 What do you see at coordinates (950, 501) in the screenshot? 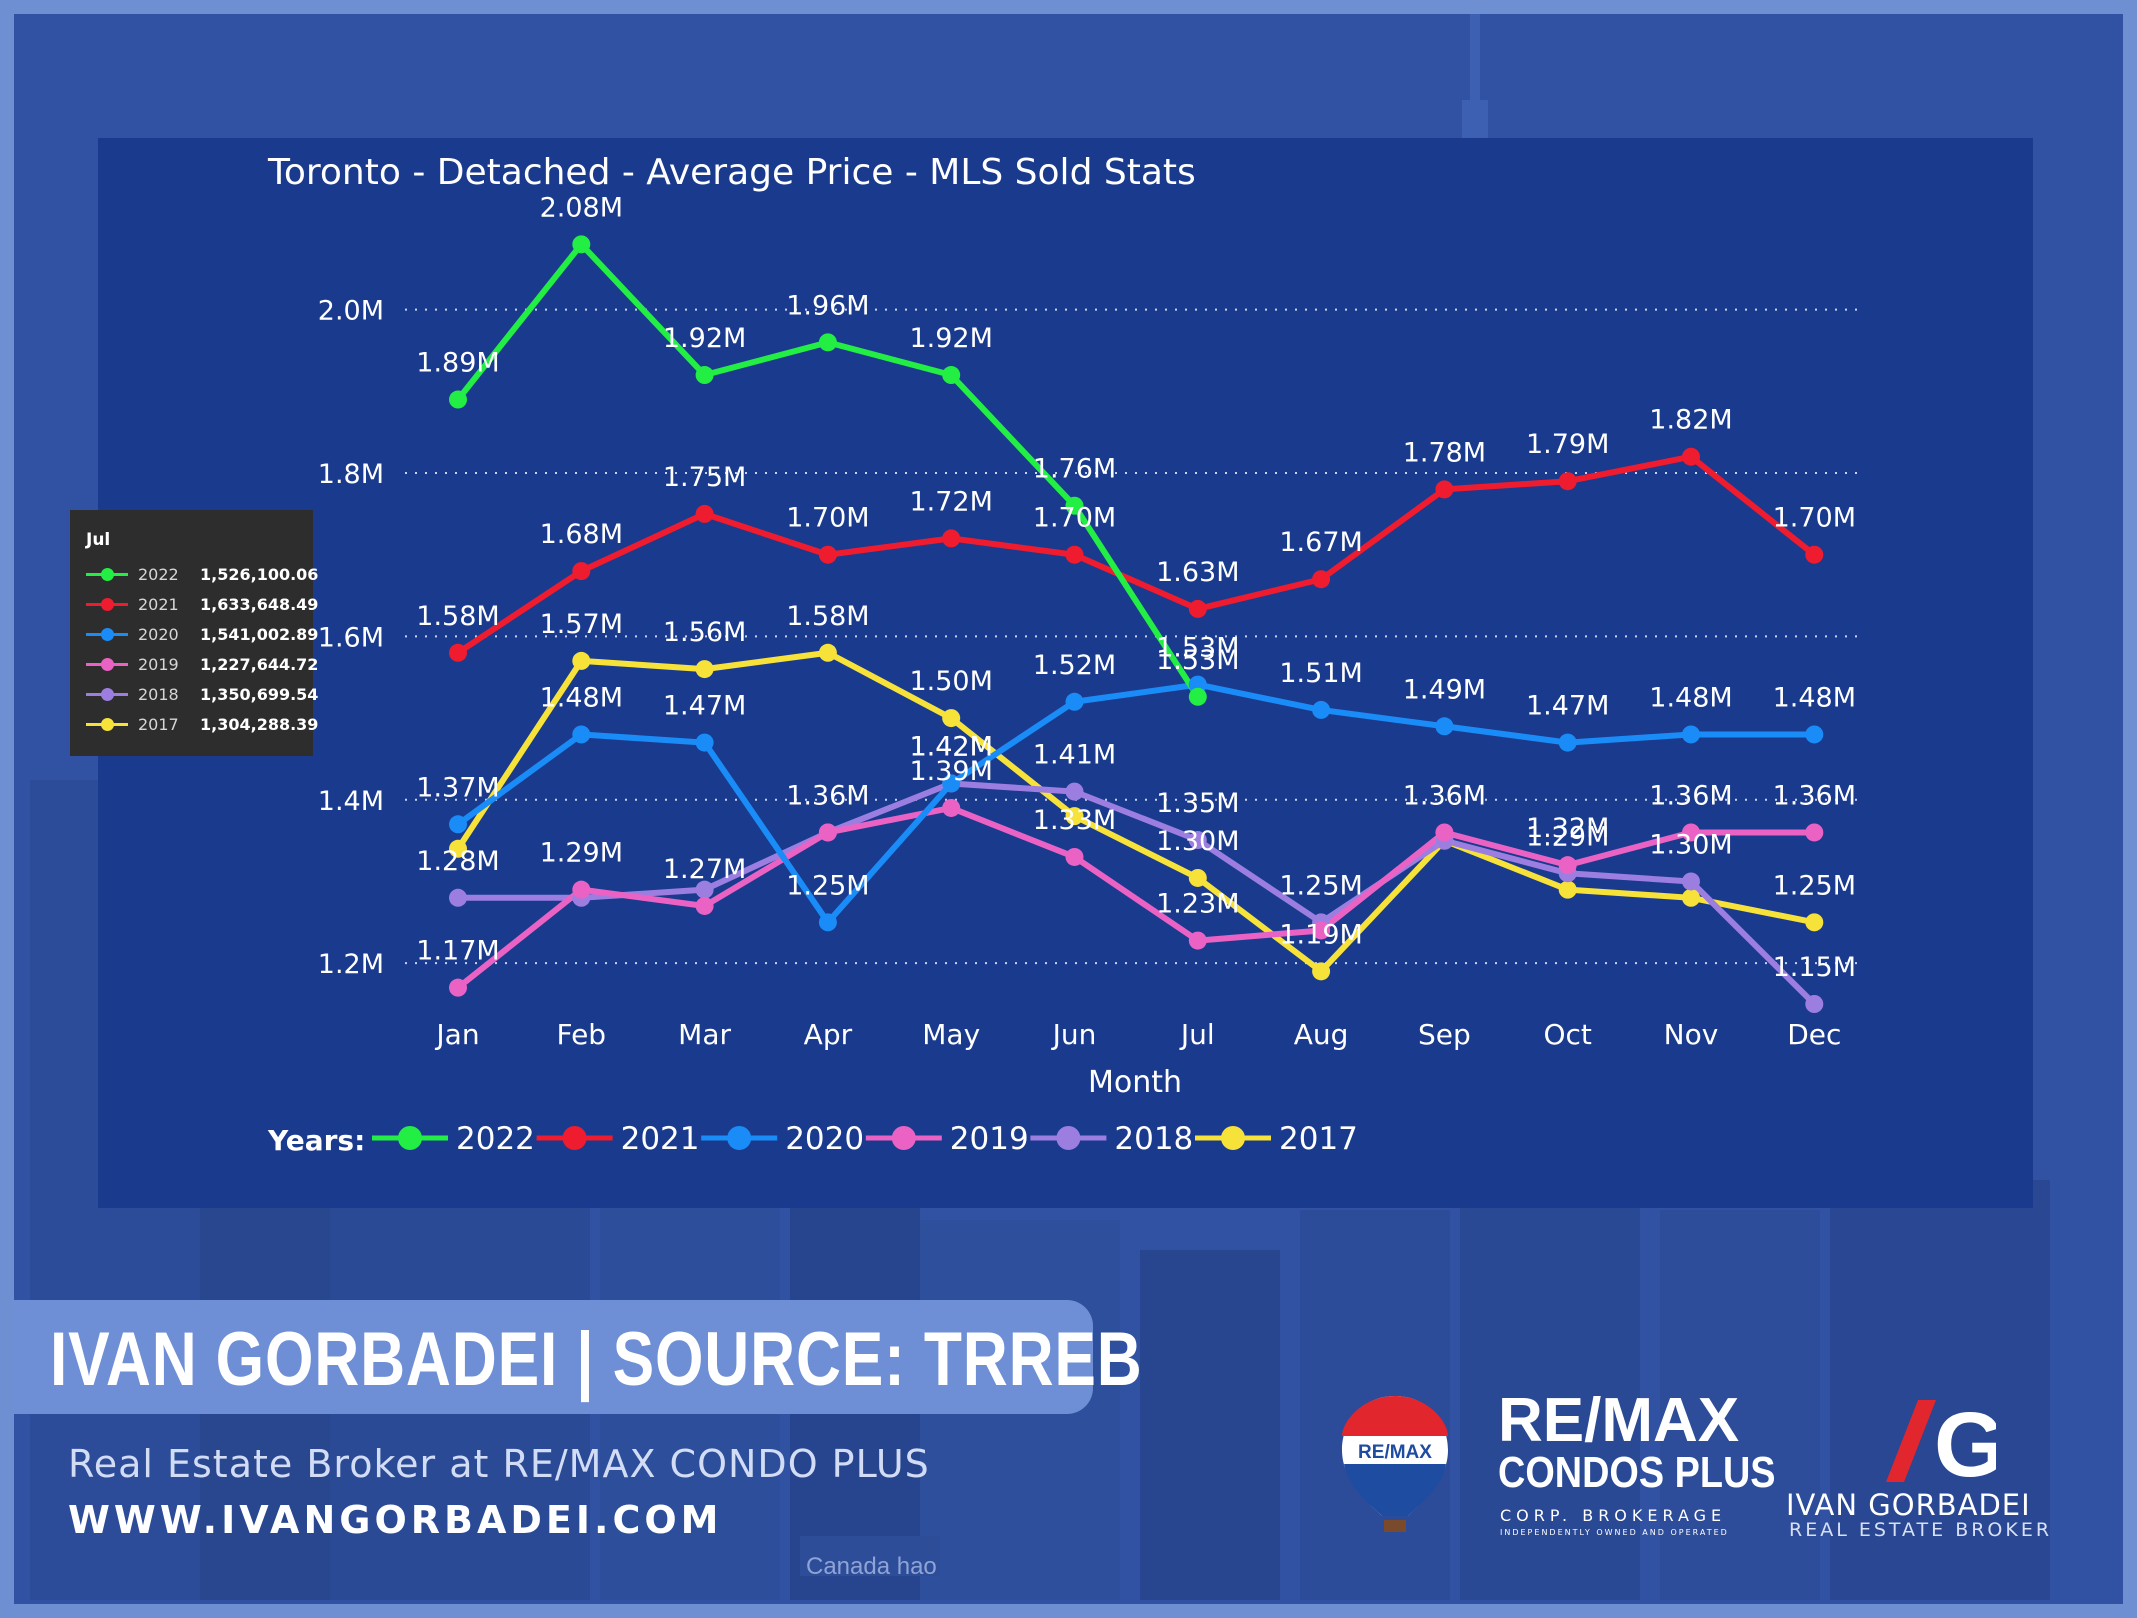
I see `data-label-2021: 1.72M` at bounding box center [950, 501].